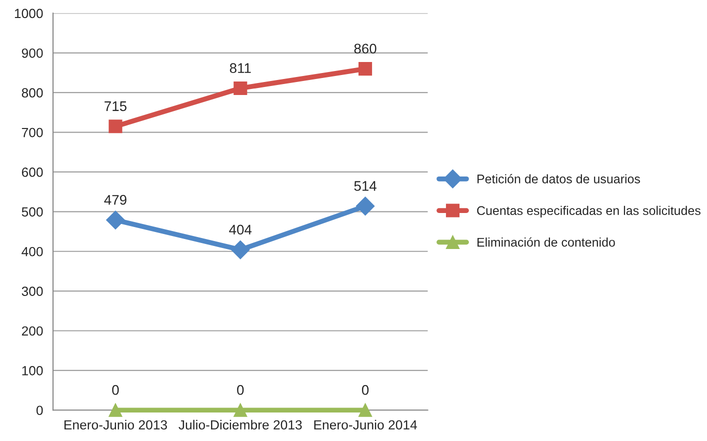 The height and width of the screenshot is (441, 707). I want to click on y-tick-label: 800, so click(32, 93).